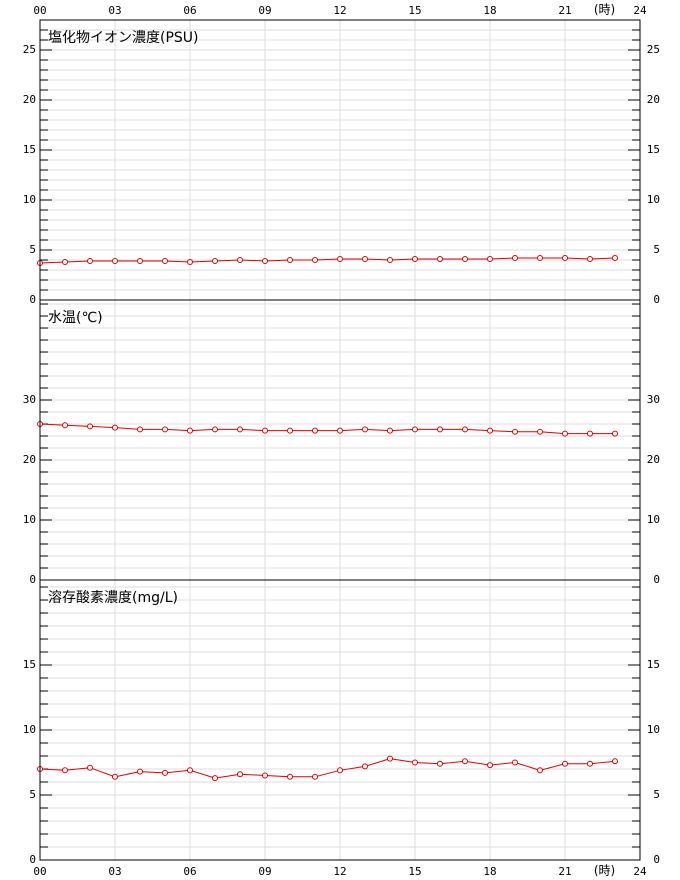  Describe the element at coordinates (640, 10) in the screenshot. I see `x-tick-label: 24` at that location.